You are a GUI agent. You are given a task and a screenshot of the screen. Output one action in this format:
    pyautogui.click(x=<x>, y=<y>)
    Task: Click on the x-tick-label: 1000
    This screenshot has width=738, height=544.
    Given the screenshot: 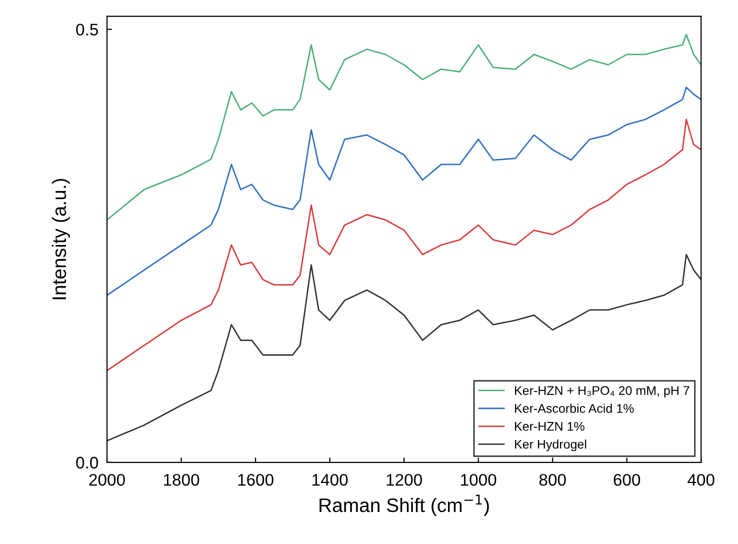 What is the action you would take?
    pyautogui.click(x=478, y=480)
    